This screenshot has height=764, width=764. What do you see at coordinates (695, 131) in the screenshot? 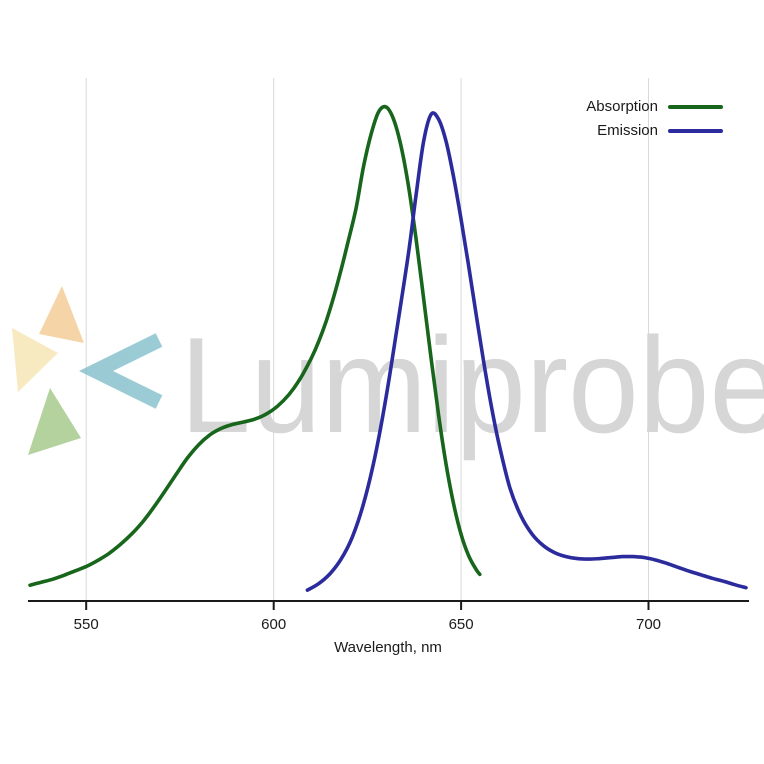
I see `legend-line-emission` at bounding box center [695, 131].